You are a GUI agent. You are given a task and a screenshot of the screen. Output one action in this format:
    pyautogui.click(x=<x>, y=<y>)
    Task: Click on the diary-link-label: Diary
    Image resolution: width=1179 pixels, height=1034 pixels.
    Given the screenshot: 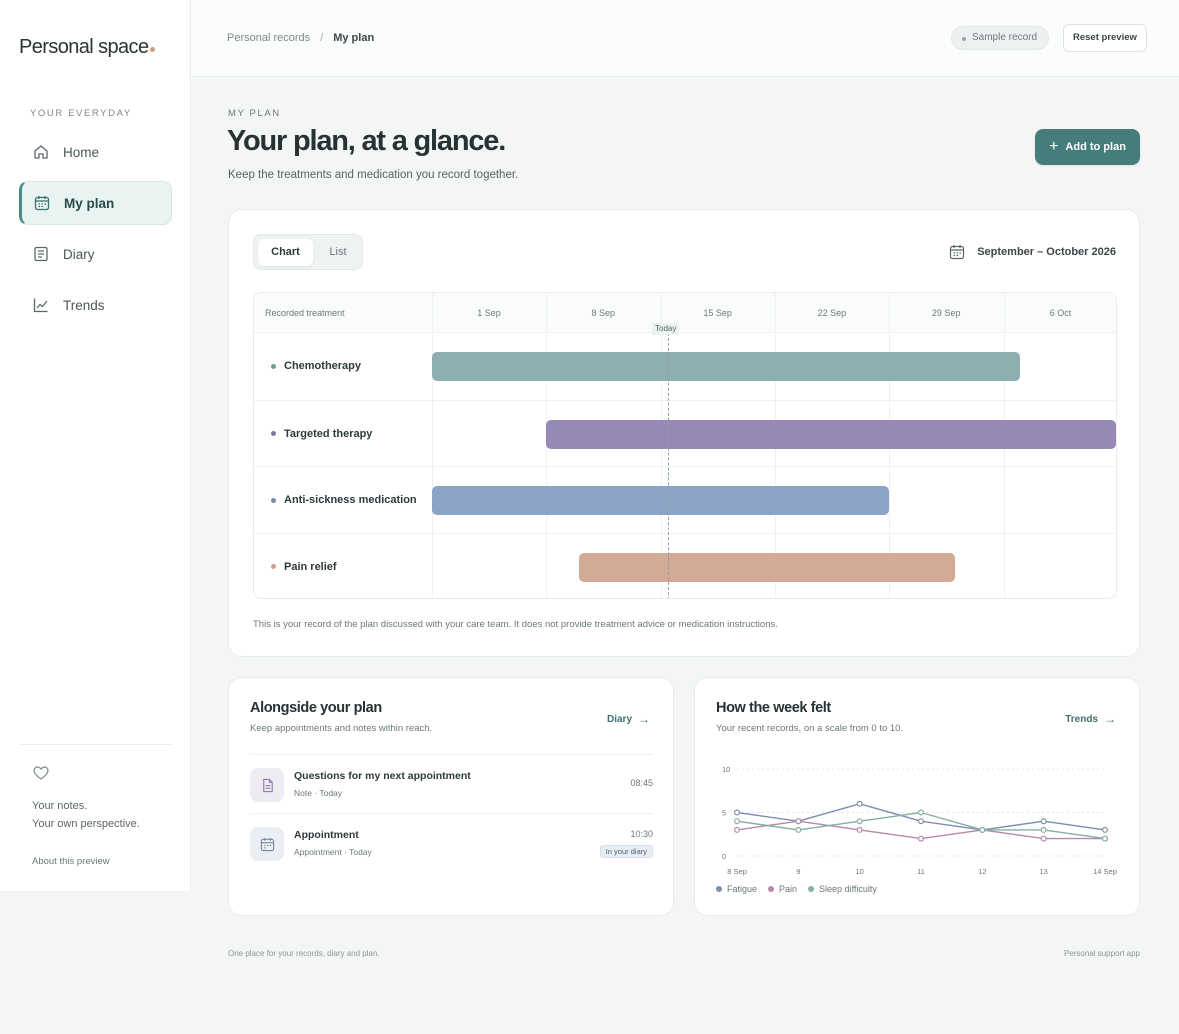 What is the action you would take?
    pyautogui.click(x=619, y=719)
    